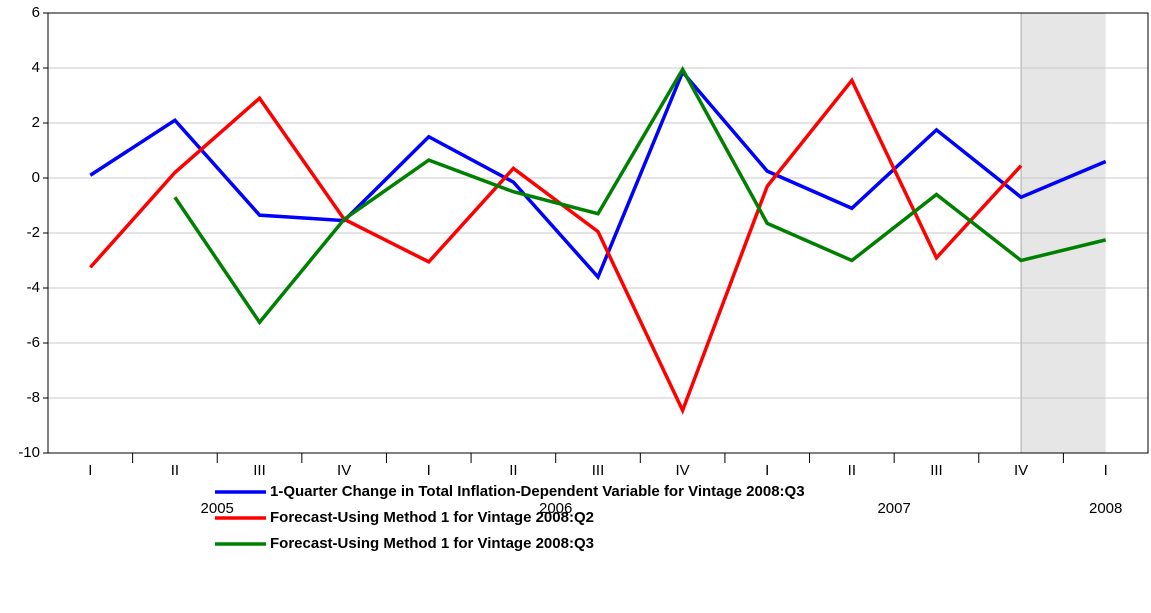 Image resolution: width=1151 pixels, height=613 pixels. I want to click on y-tick-label: -8, so click(33, 397).